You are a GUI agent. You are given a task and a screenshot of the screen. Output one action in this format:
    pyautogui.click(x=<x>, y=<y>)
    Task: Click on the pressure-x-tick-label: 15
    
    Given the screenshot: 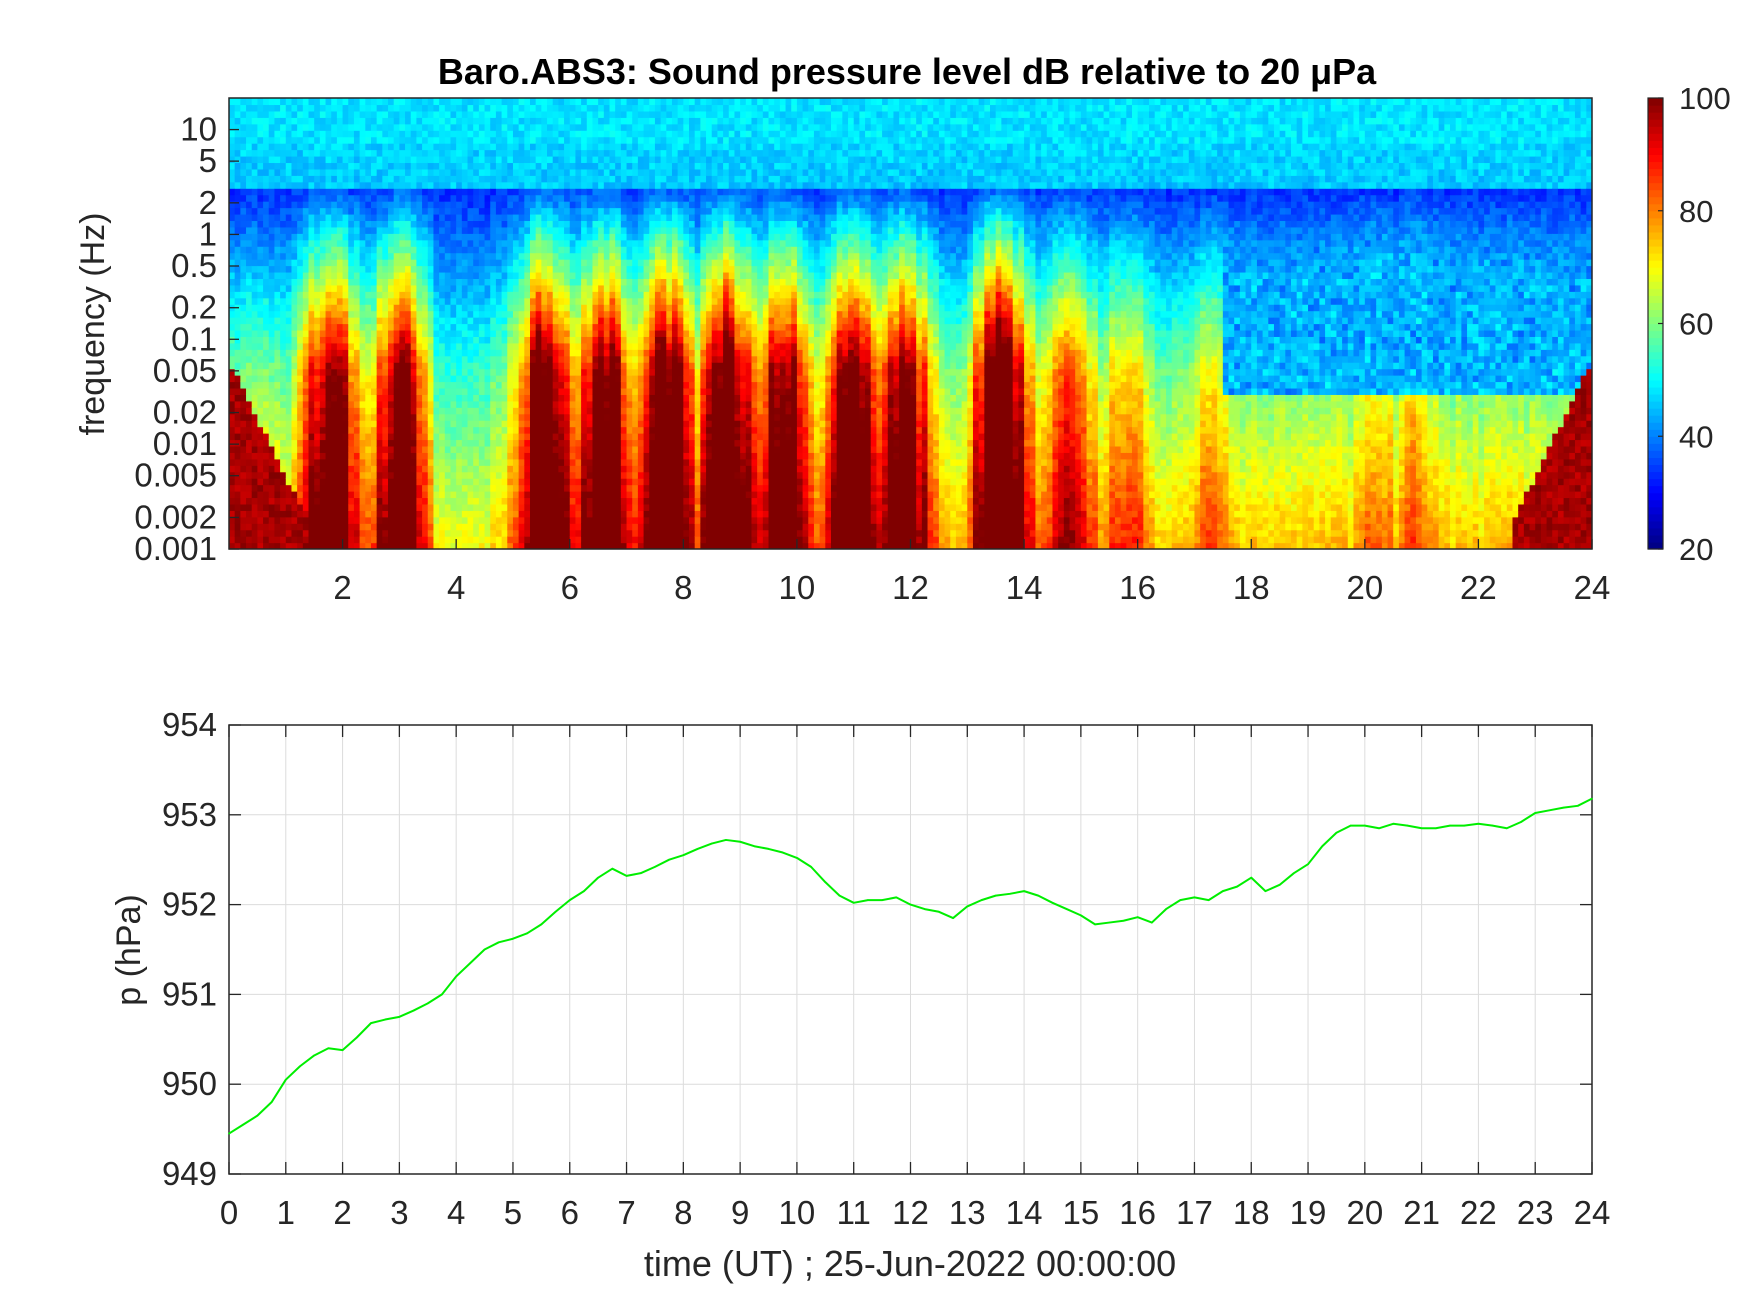 What is the action you would take?
    pyautogui.click(x=1081, y=1212)
    